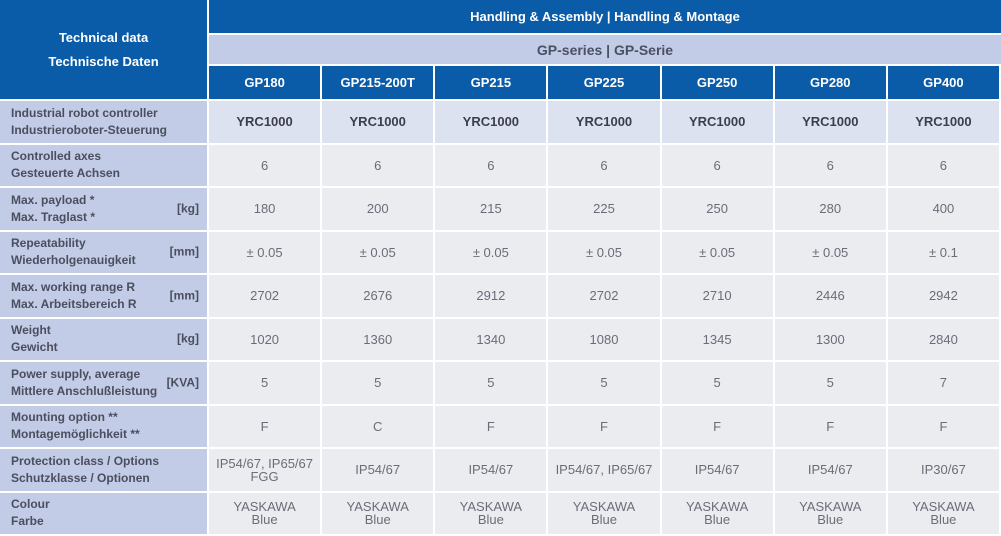 The width and height of the screenshot is (1001, 536). I want to click on model-header: GP215, so click(491, 82).